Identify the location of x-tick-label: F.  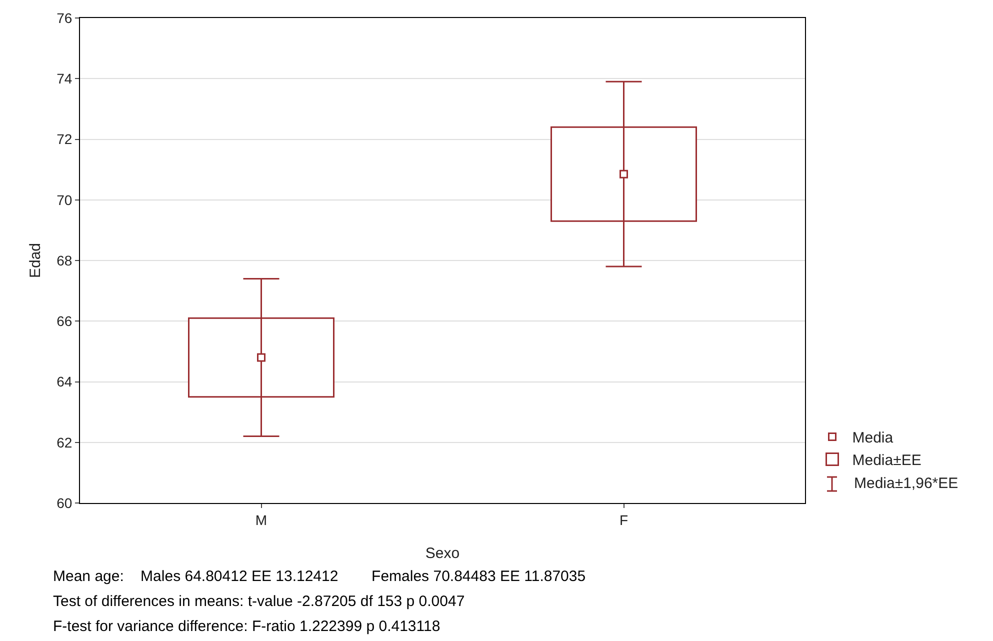
(623, 520).